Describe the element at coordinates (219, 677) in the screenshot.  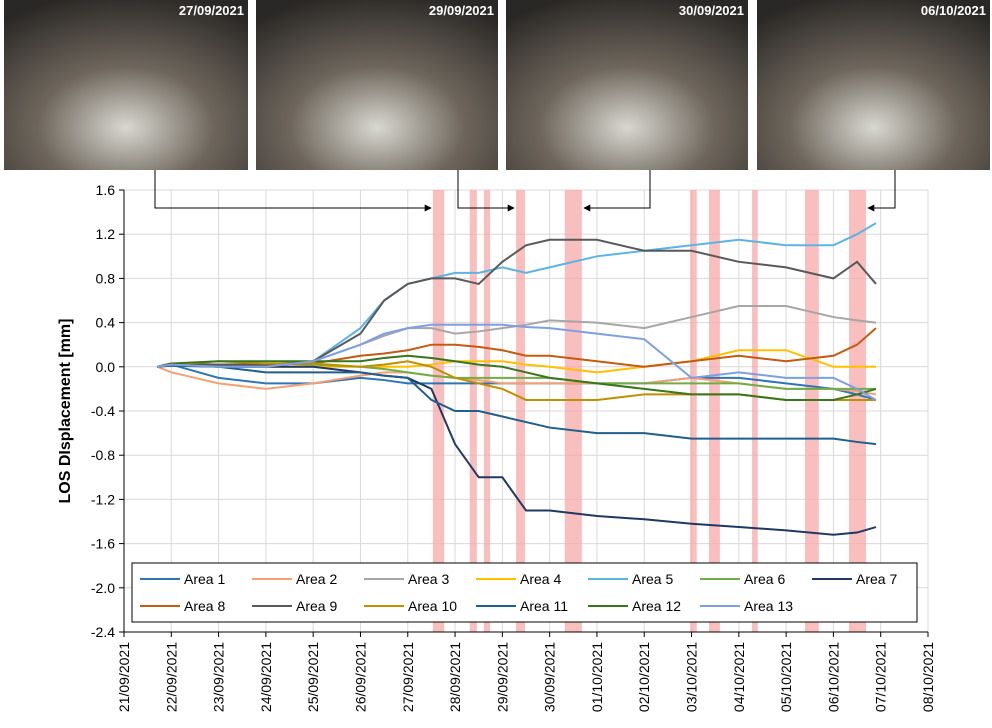
I see `x-tick-label: 23/09/2021` at that location.